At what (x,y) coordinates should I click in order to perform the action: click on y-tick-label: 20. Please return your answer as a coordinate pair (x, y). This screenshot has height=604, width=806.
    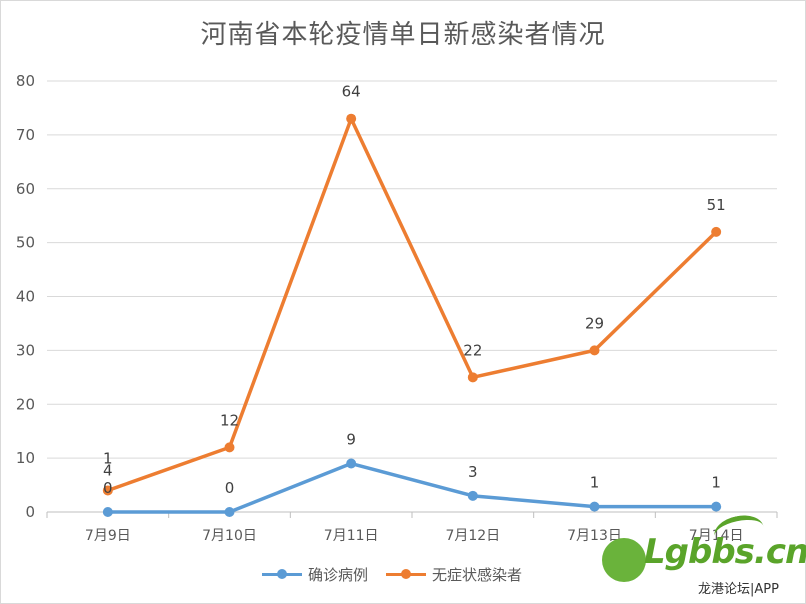
    Looking at the image, I should click on (25, 404).